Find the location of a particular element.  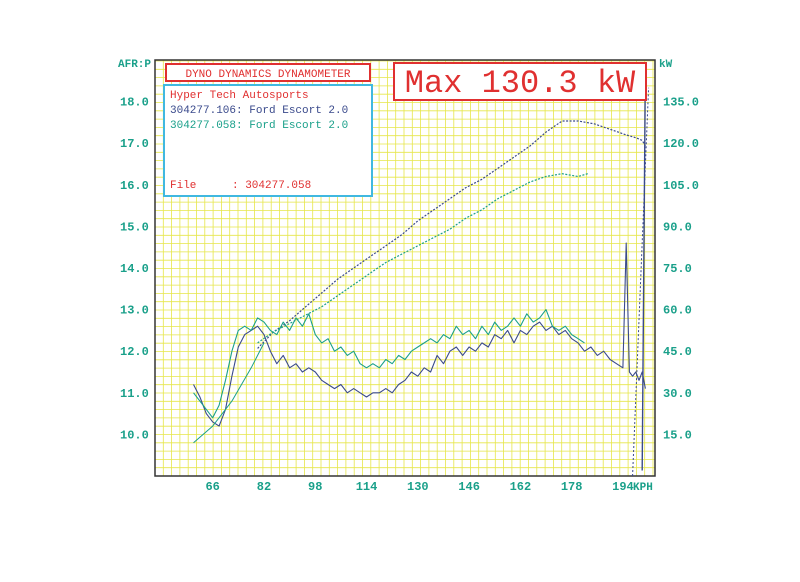

kw-tick-label: 135.0 is located at coordinates (681, 103).